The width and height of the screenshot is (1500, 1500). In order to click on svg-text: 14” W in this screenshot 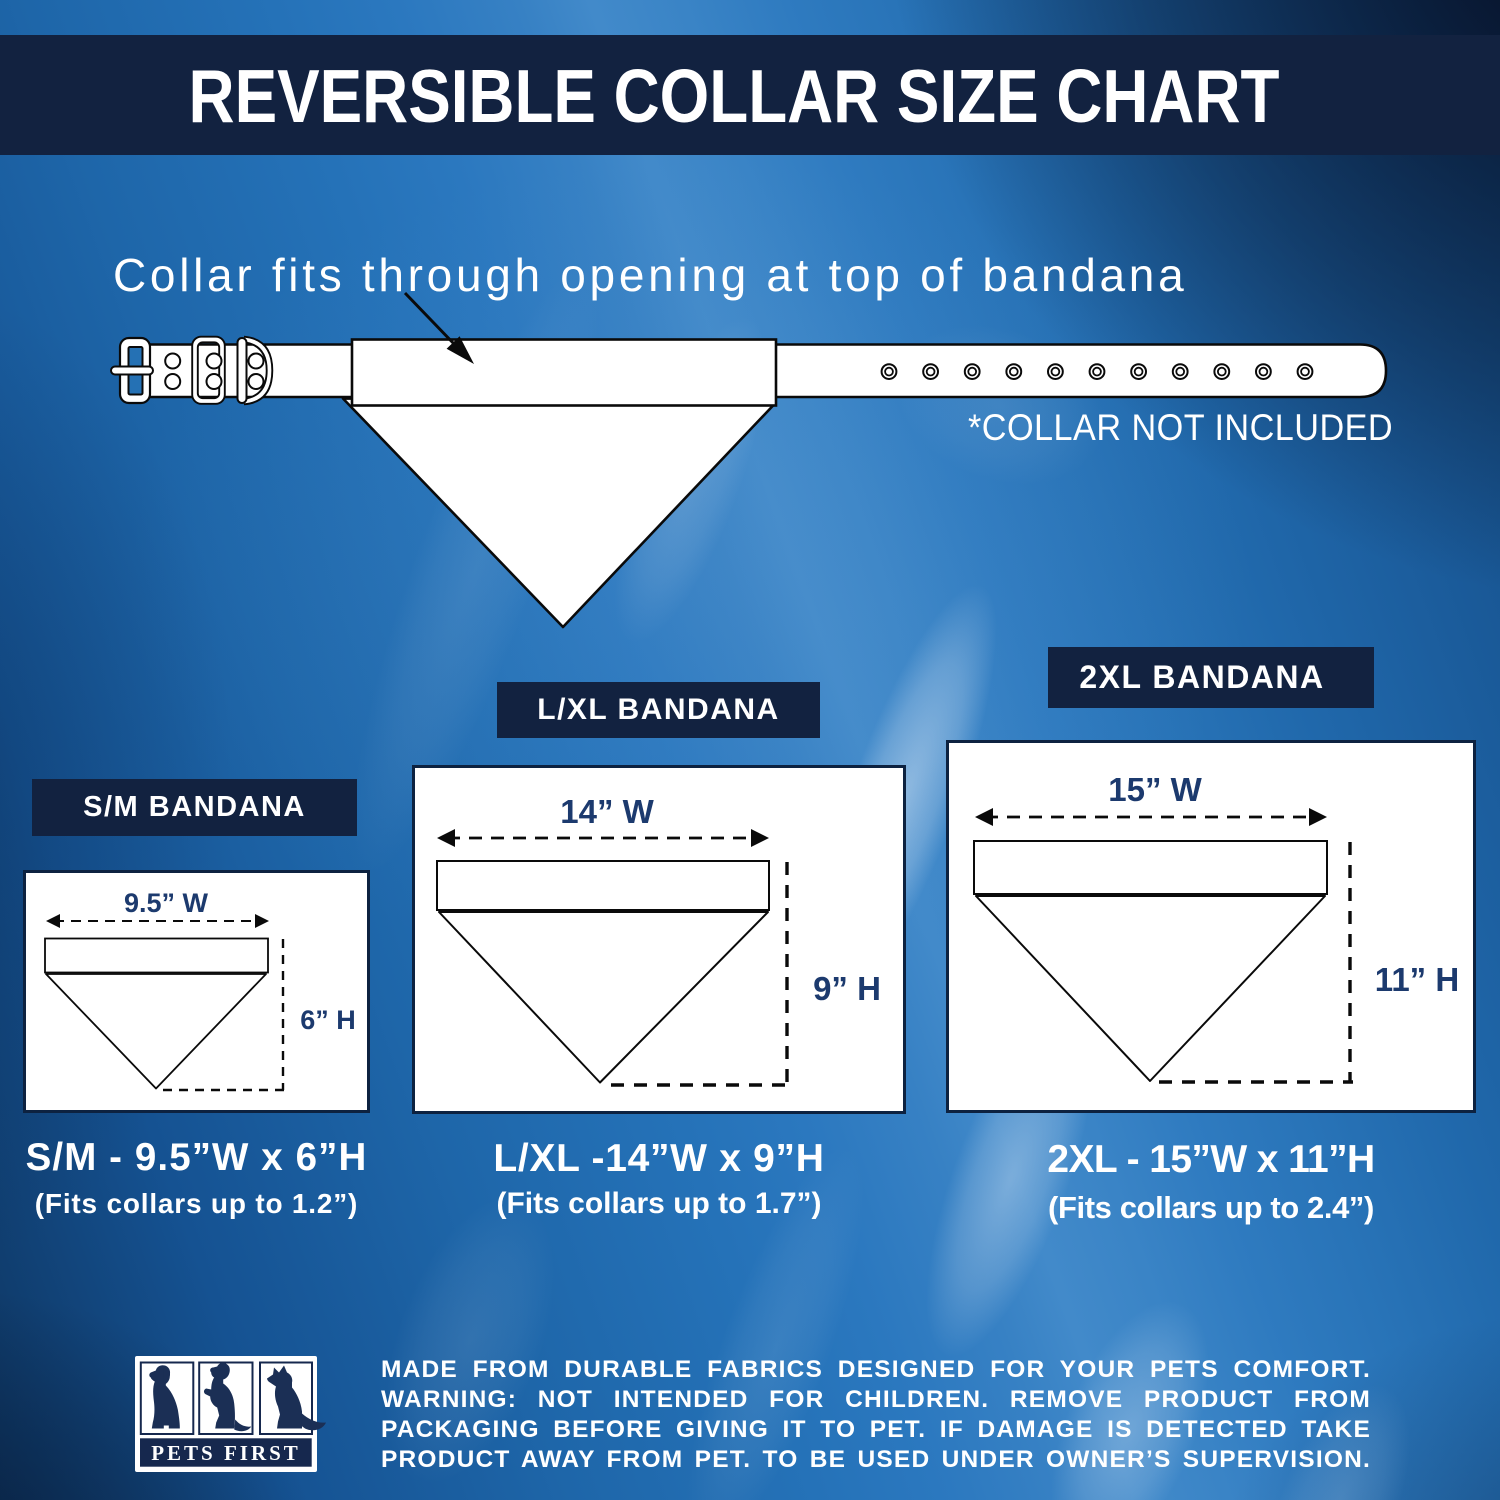, I will do `click(607, 811)`.